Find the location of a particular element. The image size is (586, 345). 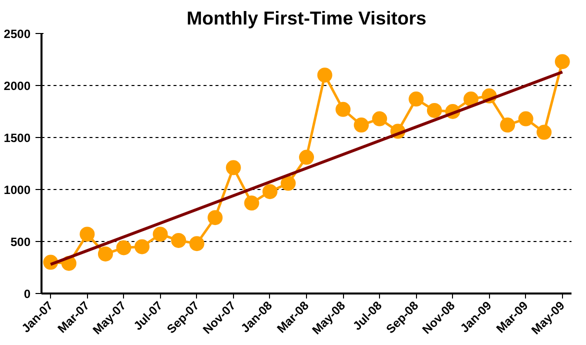

y-tick-label: 0 is located at coordinates (27, 294).